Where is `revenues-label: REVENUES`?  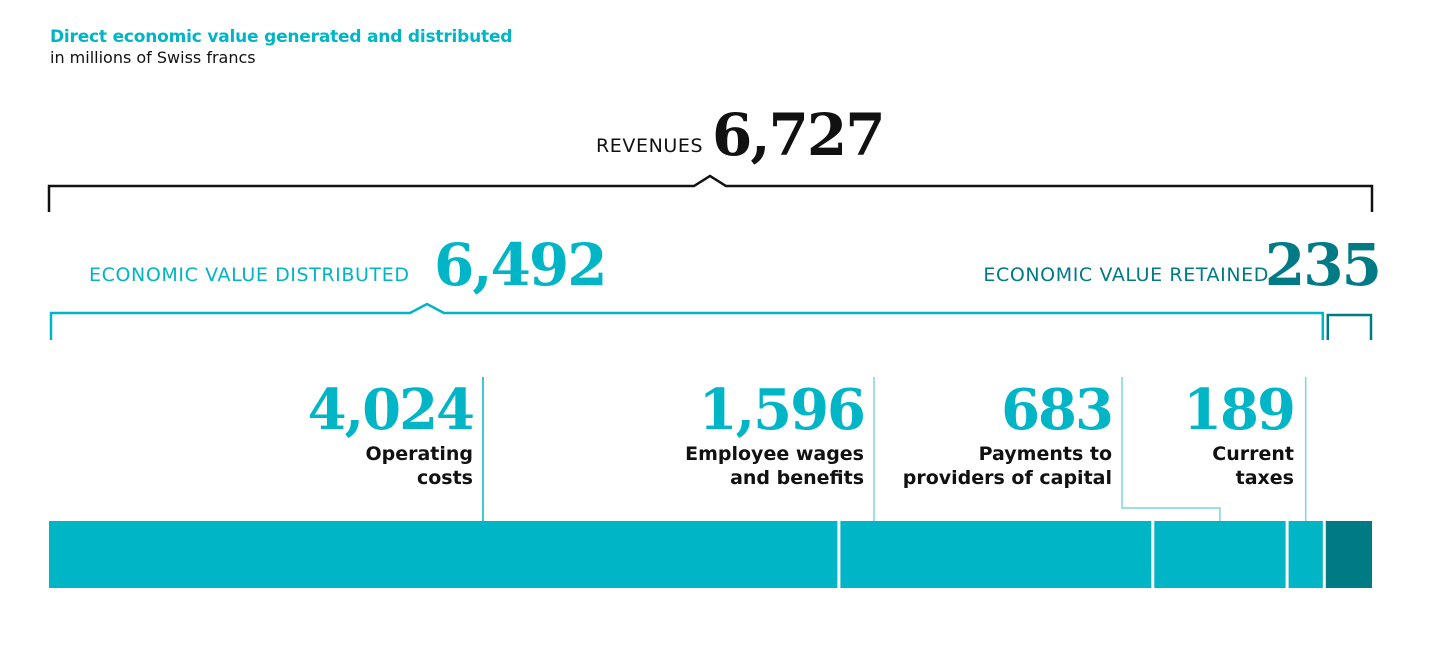 revenues-label: REVENUES is located at coordinates (650, 146).